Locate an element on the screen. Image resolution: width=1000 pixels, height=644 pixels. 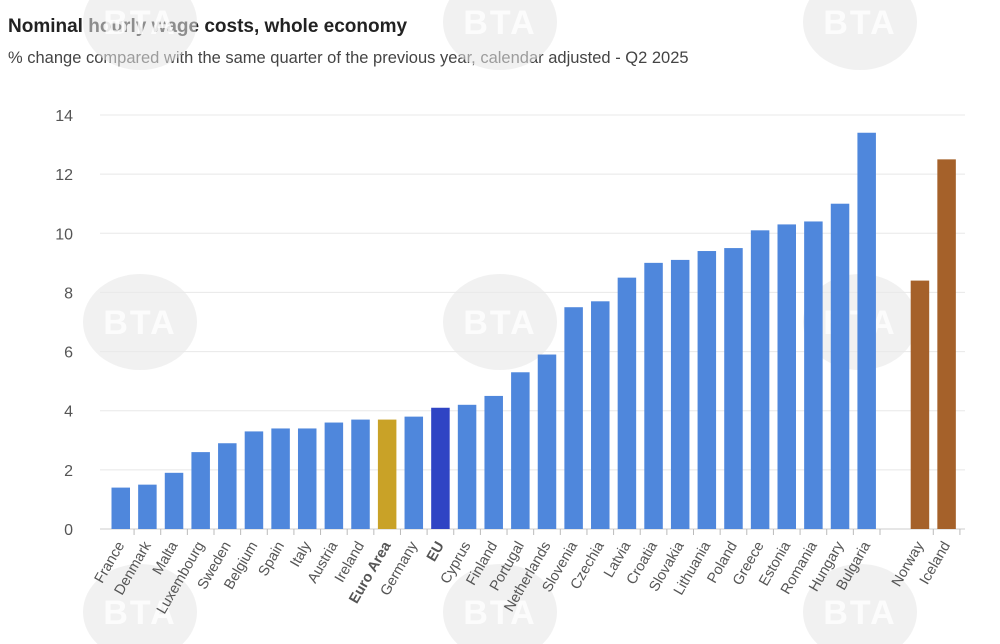
bar-sweden is located at coordinates (227, 486).